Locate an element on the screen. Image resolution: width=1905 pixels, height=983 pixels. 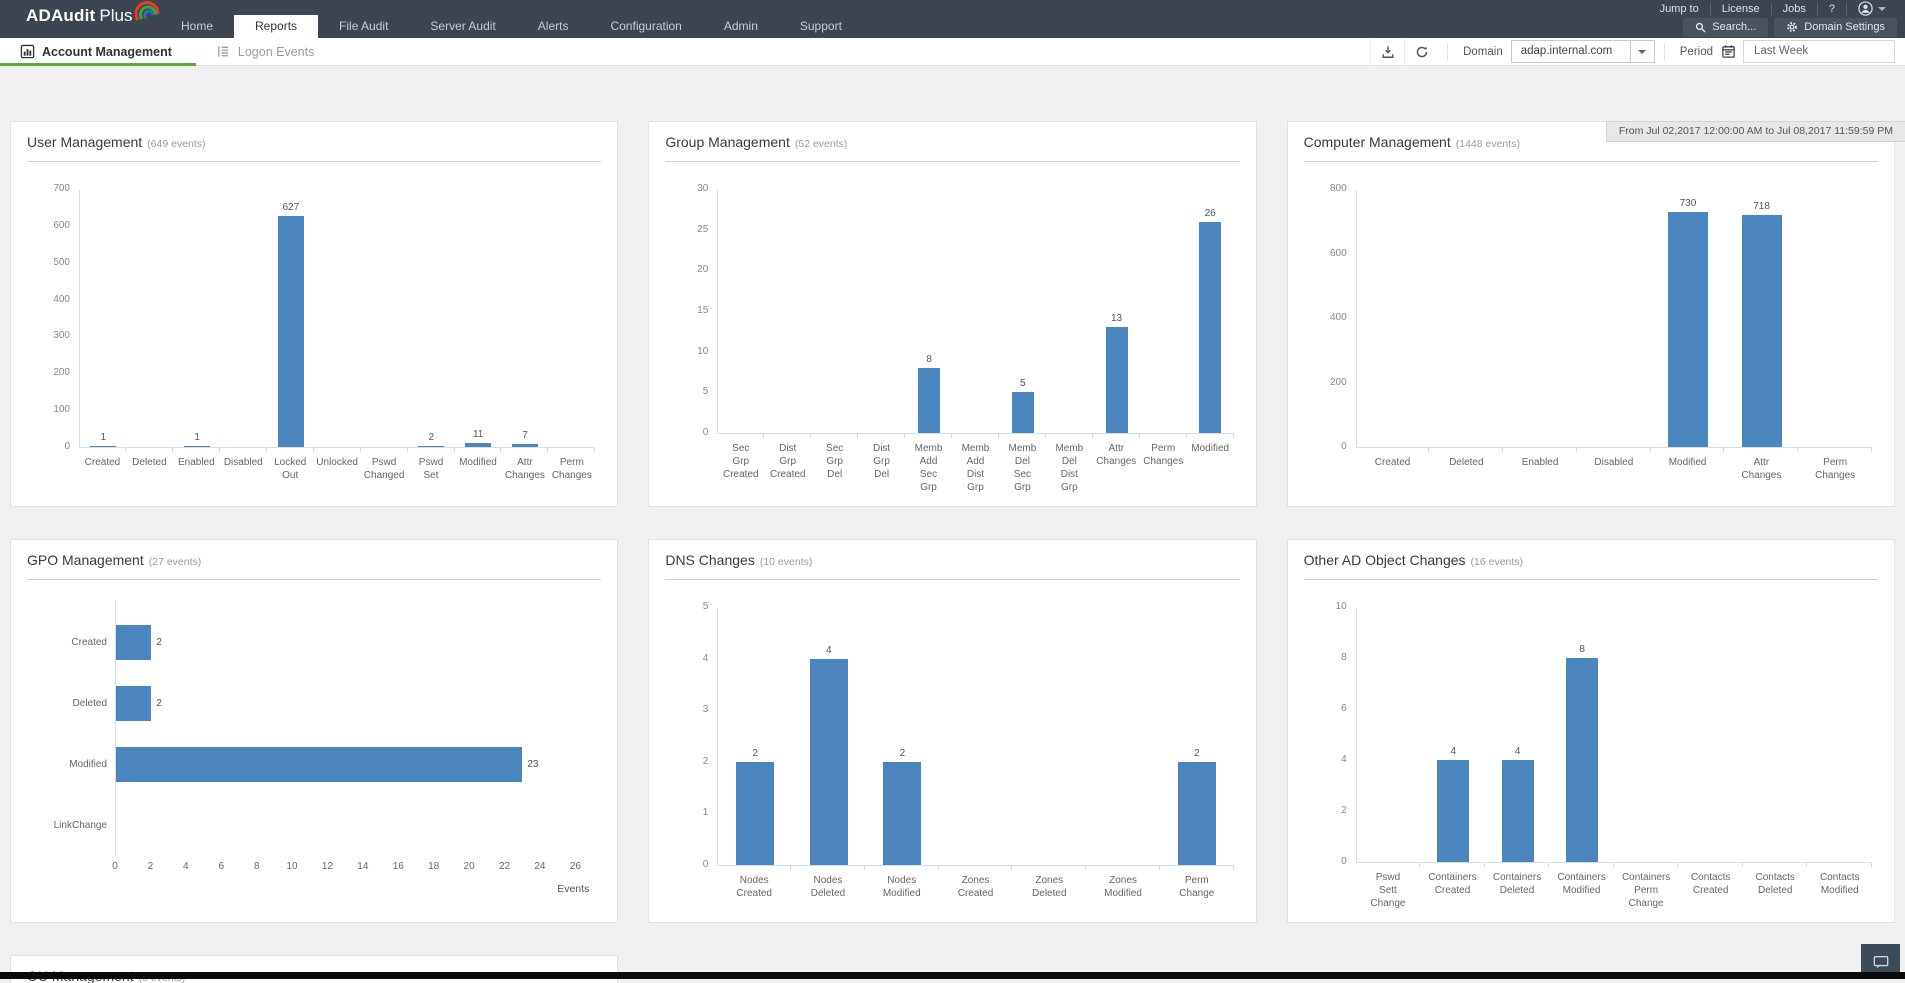
bar-enabled is located at coordinates (197, 446).